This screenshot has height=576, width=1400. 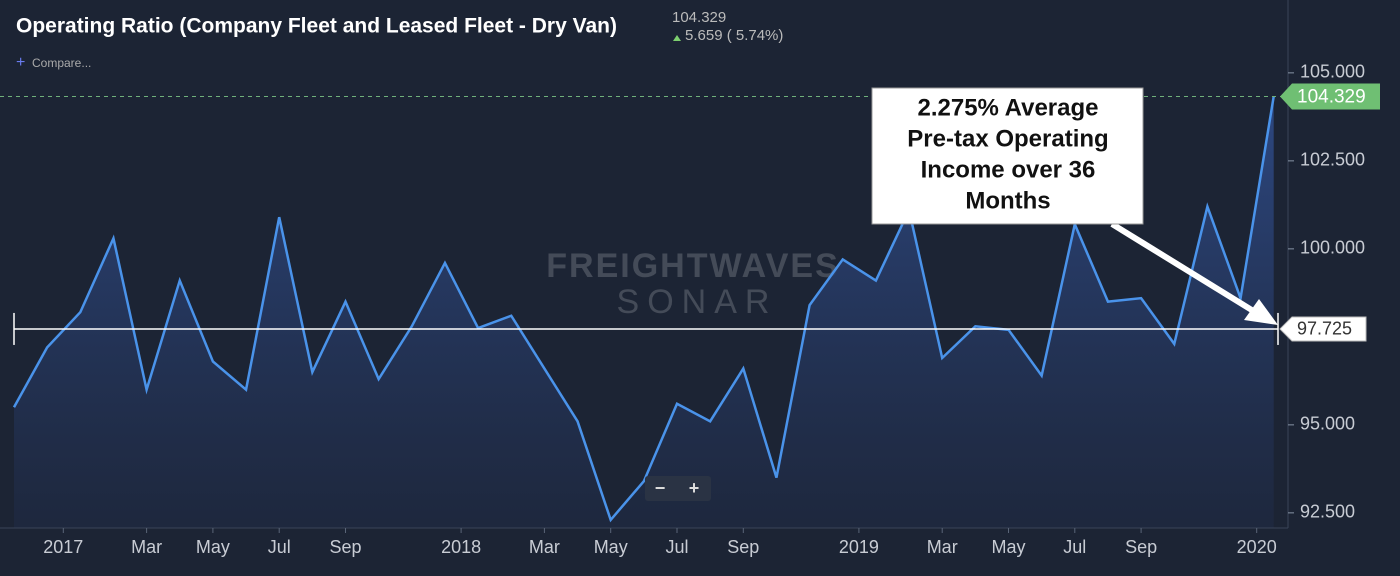 What do you see at coordinates (859, 547) in the screenshot?
I see `x-tick-label: 2019` at bounding box center [859, 547].